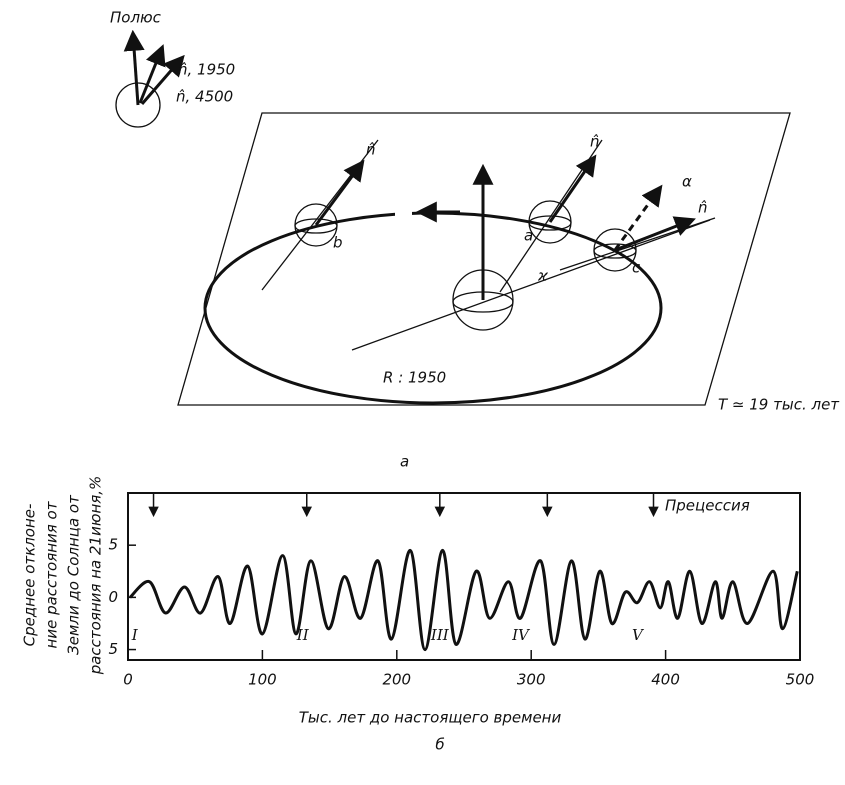  I want to click on dashed-axis, so click(638, 217).